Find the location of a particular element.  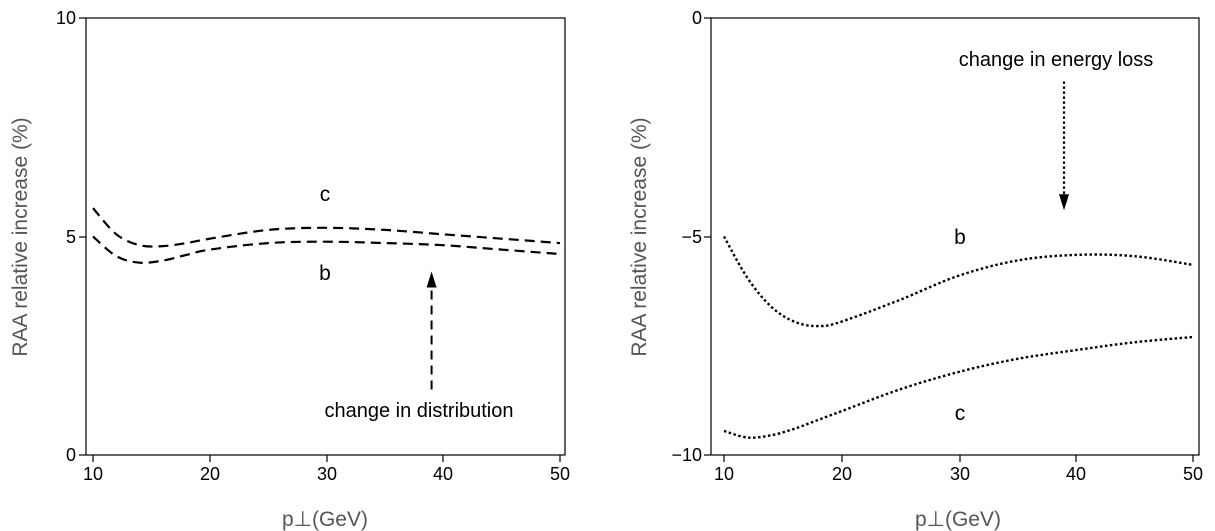

right-x-ticks: 10 20 30 40 50 is located at coordinates (958, 474).